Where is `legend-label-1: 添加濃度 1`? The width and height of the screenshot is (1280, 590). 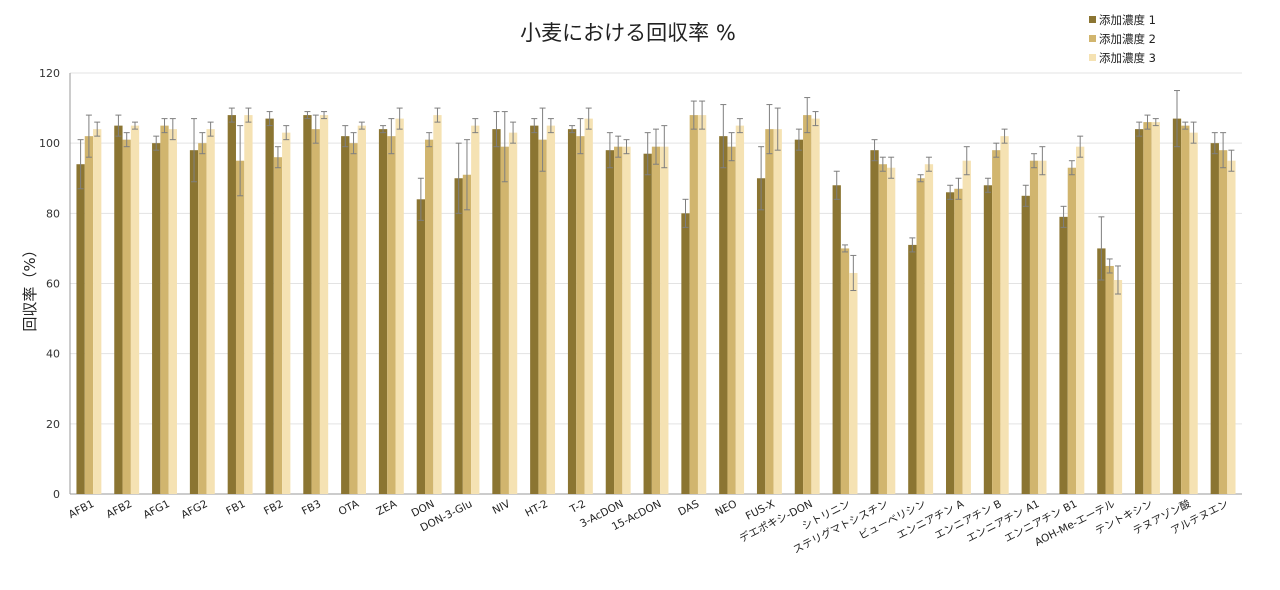 legend-label-1: 添加濃度 1 is located at coordinates (1127, 20).